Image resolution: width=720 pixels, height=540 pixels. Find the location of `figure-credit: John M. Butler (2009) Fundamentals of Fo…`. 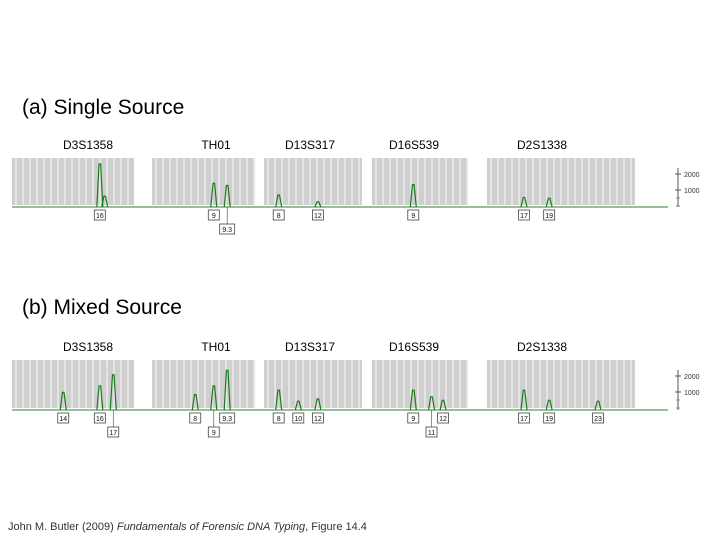

figure-credit: John M. Butler (2009) Fundamentals of Fo… is located at coordinates (187, 527).